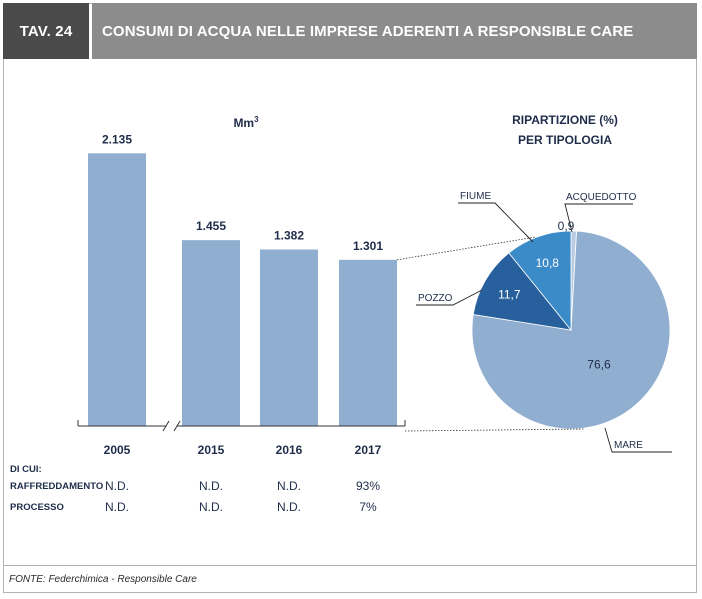  I want to click on unit-label: Mm3, so click(246, 122).